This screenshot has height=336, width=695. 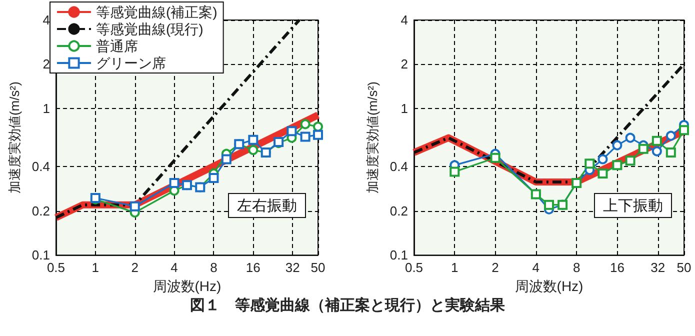 I want to click on legend-label: グリーン席, so click(x=131, y=63).